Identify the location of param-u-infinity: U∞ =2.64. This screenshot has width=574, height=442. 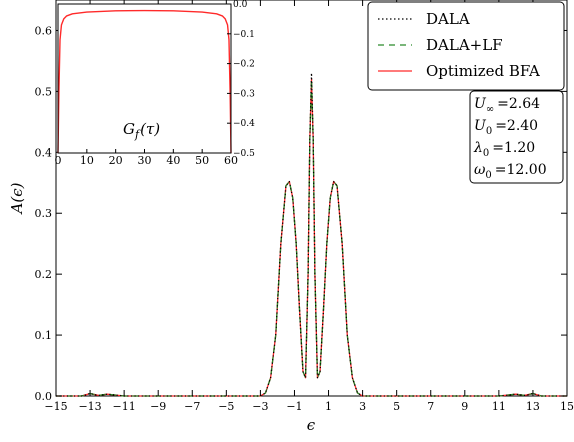
(507, 105).